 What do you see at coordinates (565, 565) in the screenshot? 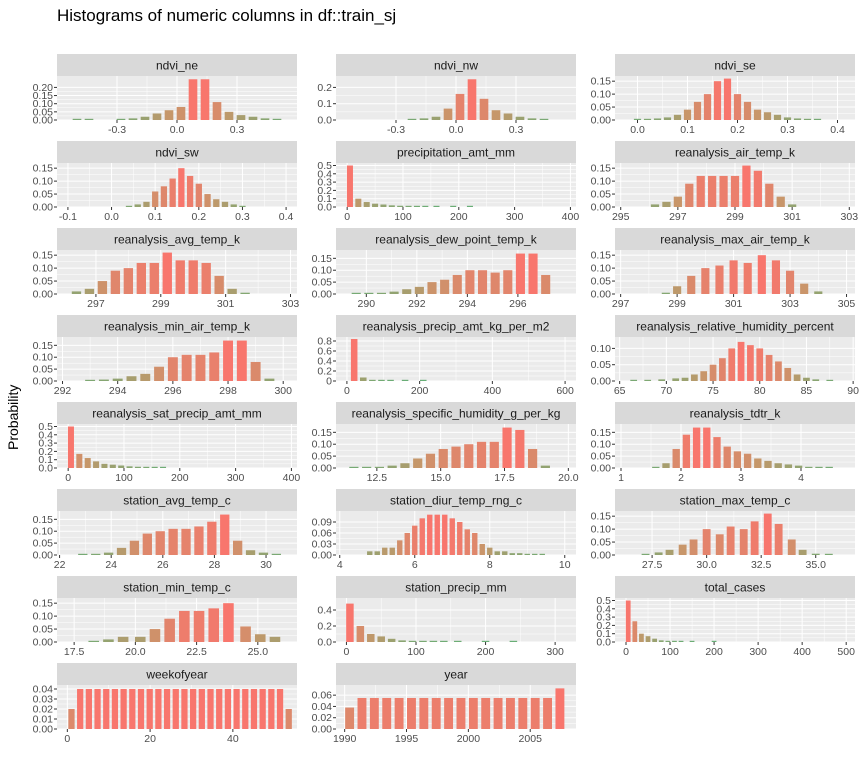
I see `x-tick-label: 10` at bounding box center [565, 565].